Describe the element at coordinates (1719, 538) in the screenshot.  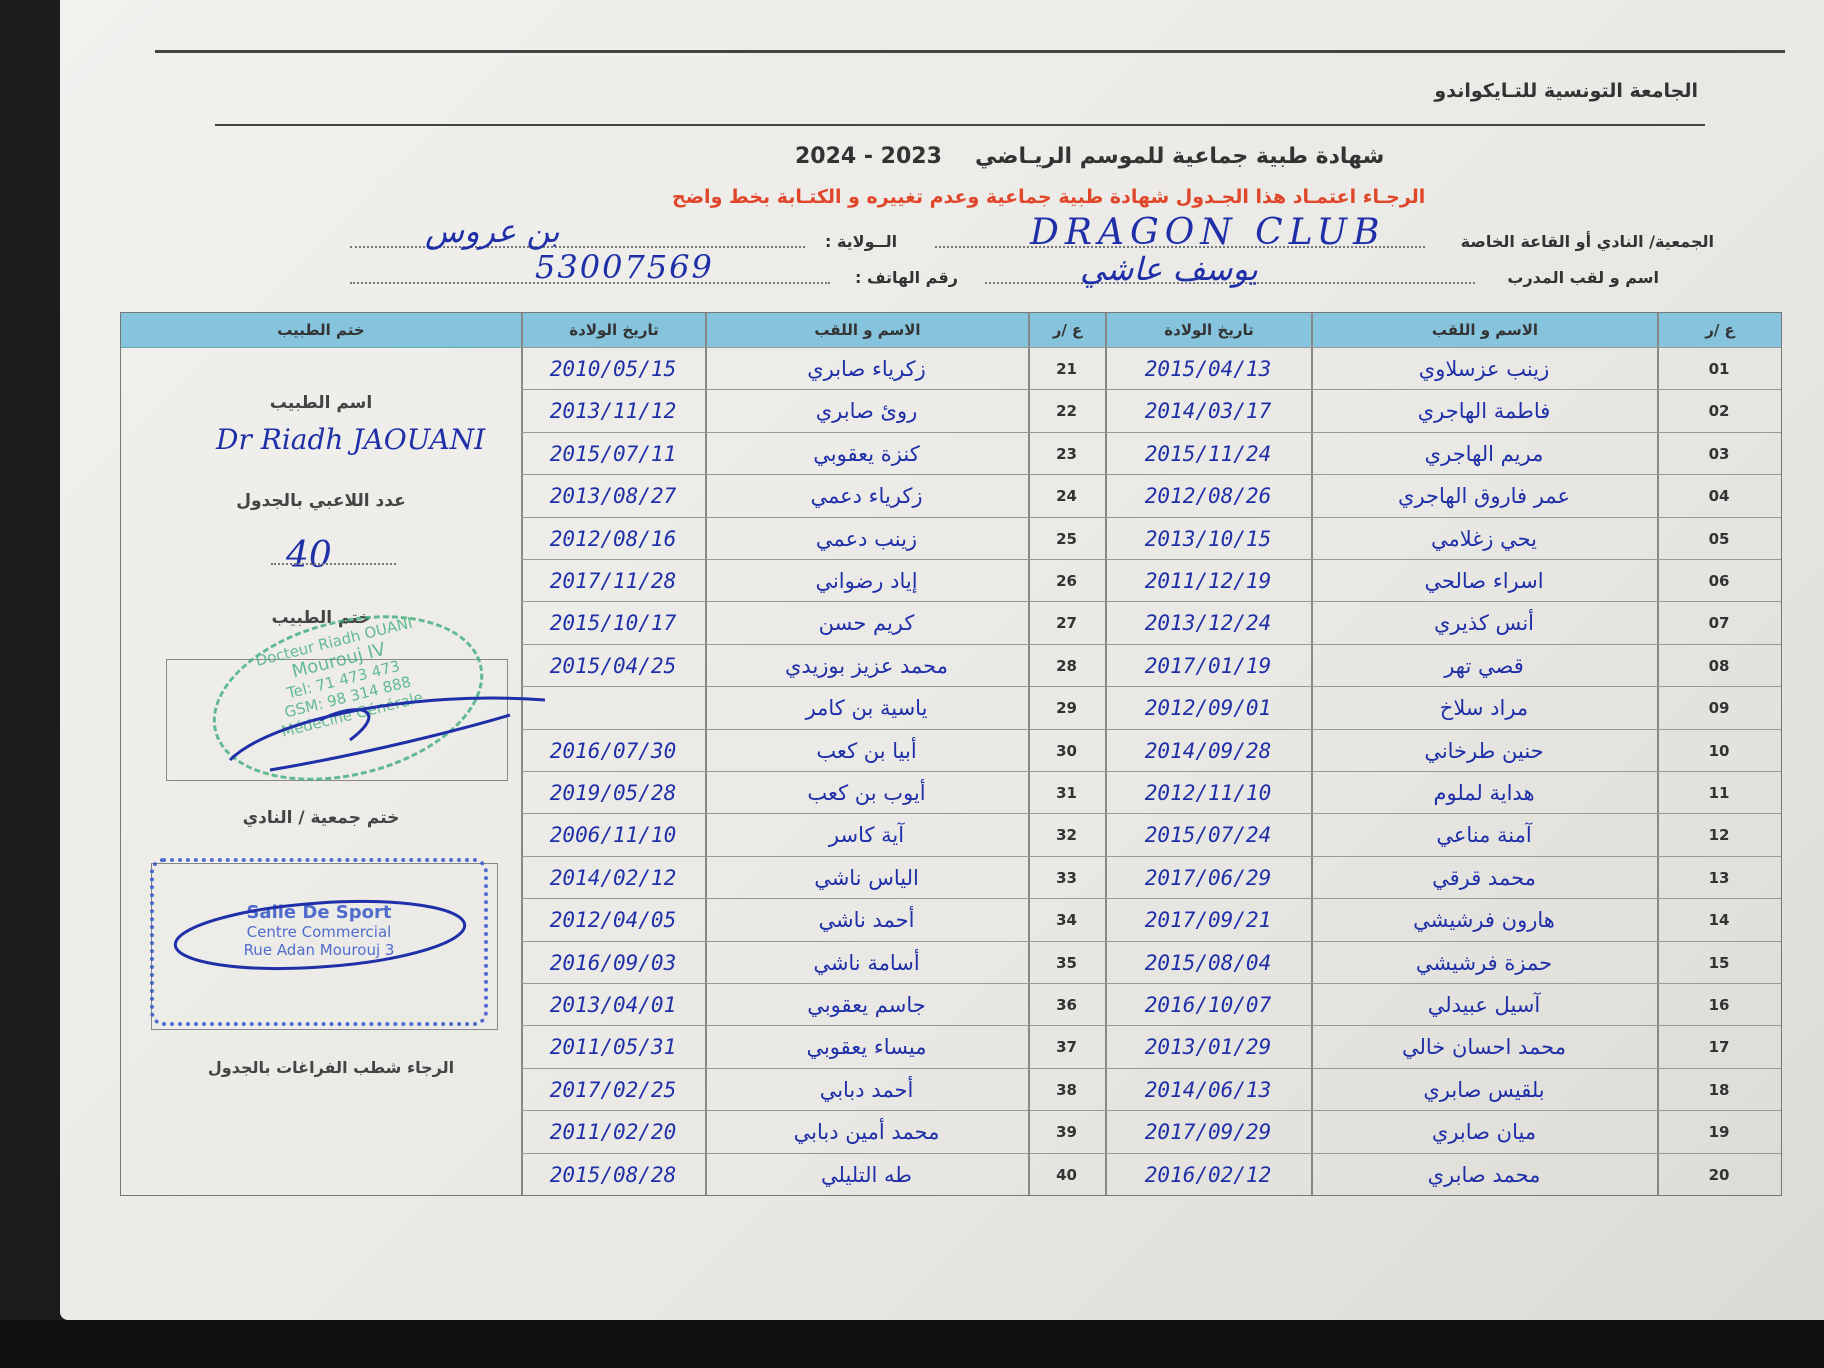
I see `row-number: 05` at that location.